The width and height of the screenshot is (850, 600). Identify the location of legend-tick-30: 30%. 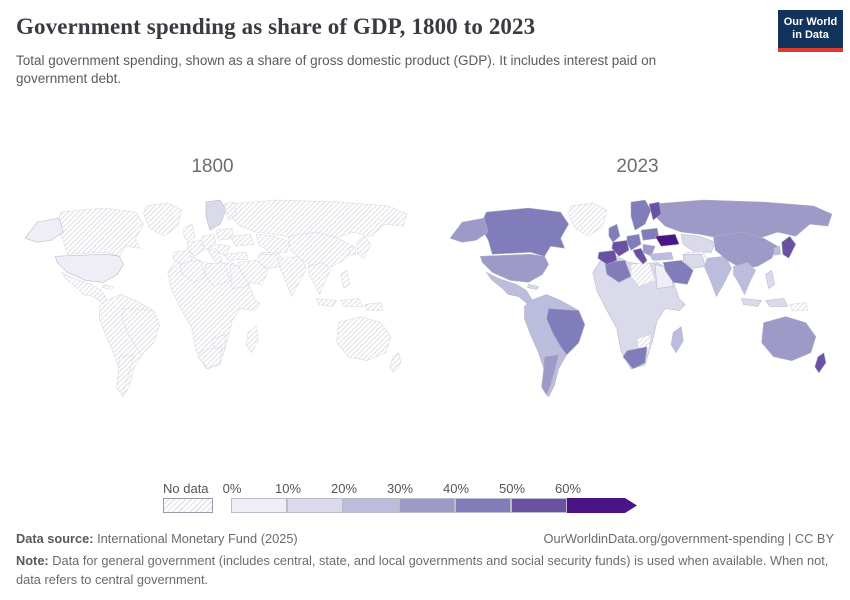
(400, 488).